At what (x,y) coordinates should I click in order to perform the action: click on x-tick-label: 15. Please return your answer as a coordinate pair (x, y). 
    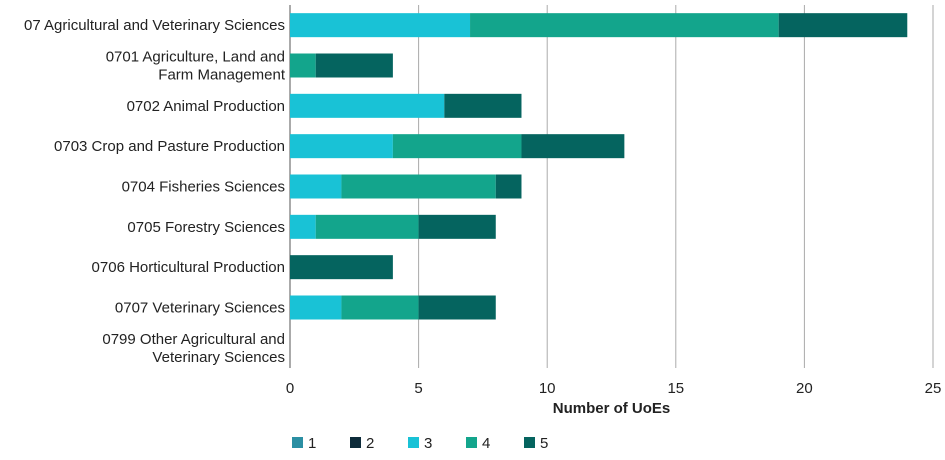
    Looking at the image, I should click on (675, 388).